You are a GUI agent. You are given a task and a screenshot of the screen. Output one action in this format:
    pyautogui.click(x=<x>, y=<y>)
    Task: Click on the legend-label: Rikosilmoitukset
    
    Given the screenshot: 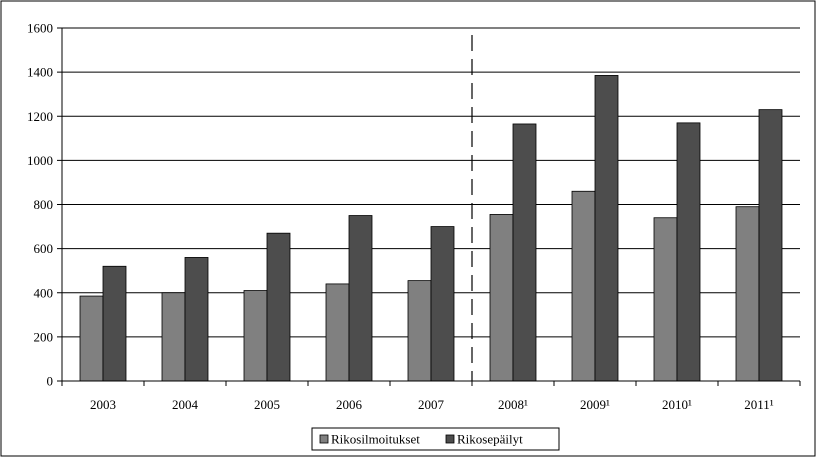 What is the action you would take?
    pyautogui.click(x=375, y=439)
    